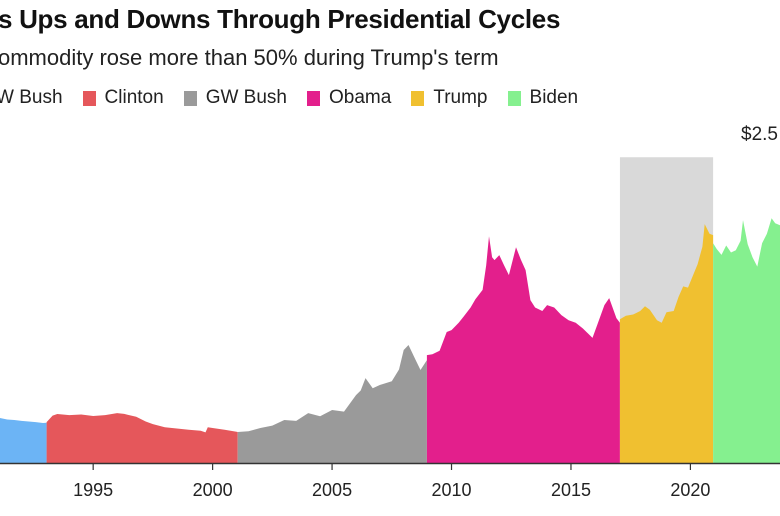 This screenshot has height=516, width=780. Describe the element at coordinates (332, 490) in the screenshot. I see `x-tick-label: 2005` at that location.